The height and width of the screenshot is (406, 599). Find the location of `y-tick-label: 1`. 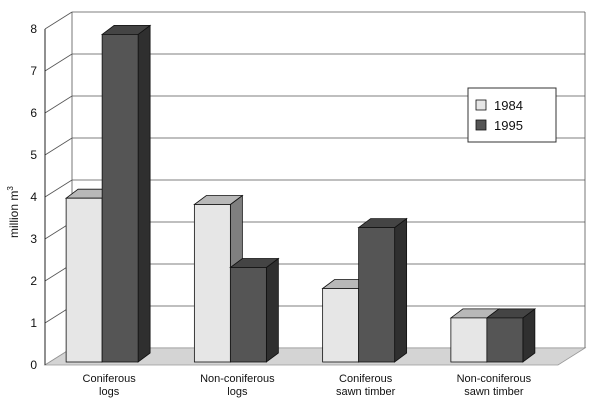

y-tick-label: 1 is located at coordinates (33, 323).